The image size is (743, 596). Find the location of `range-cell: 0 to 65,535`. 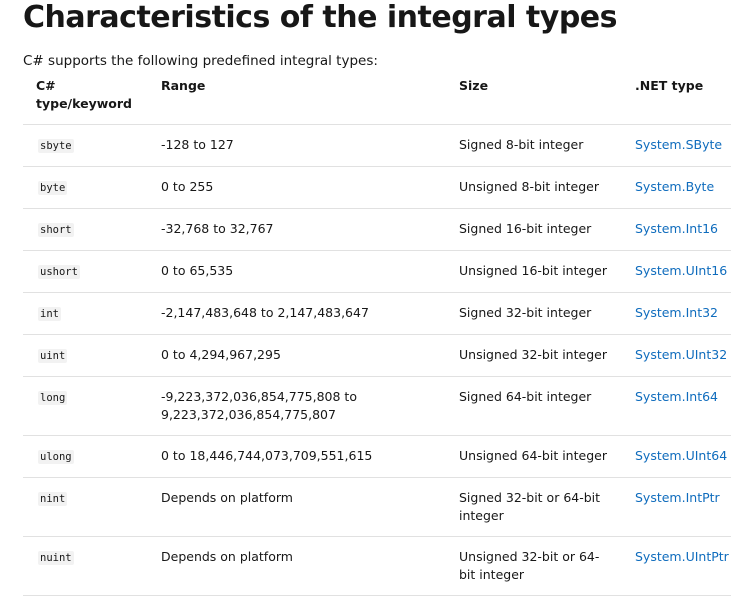

range-cell: 0 to 65,535 is located at coordinates (297, 271).